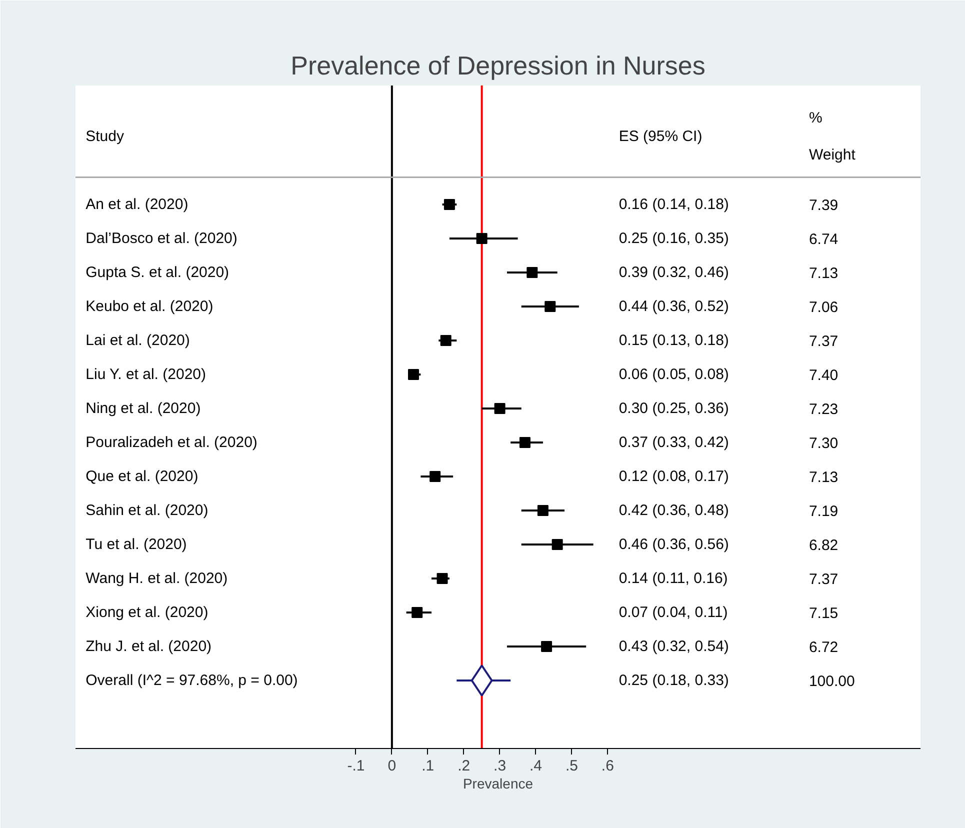  What do you see at coordinates (498, 65) in the screenshot?
I see `chart-title: Prevalence of Depression in Nurses` at bounding box center [498, 65].